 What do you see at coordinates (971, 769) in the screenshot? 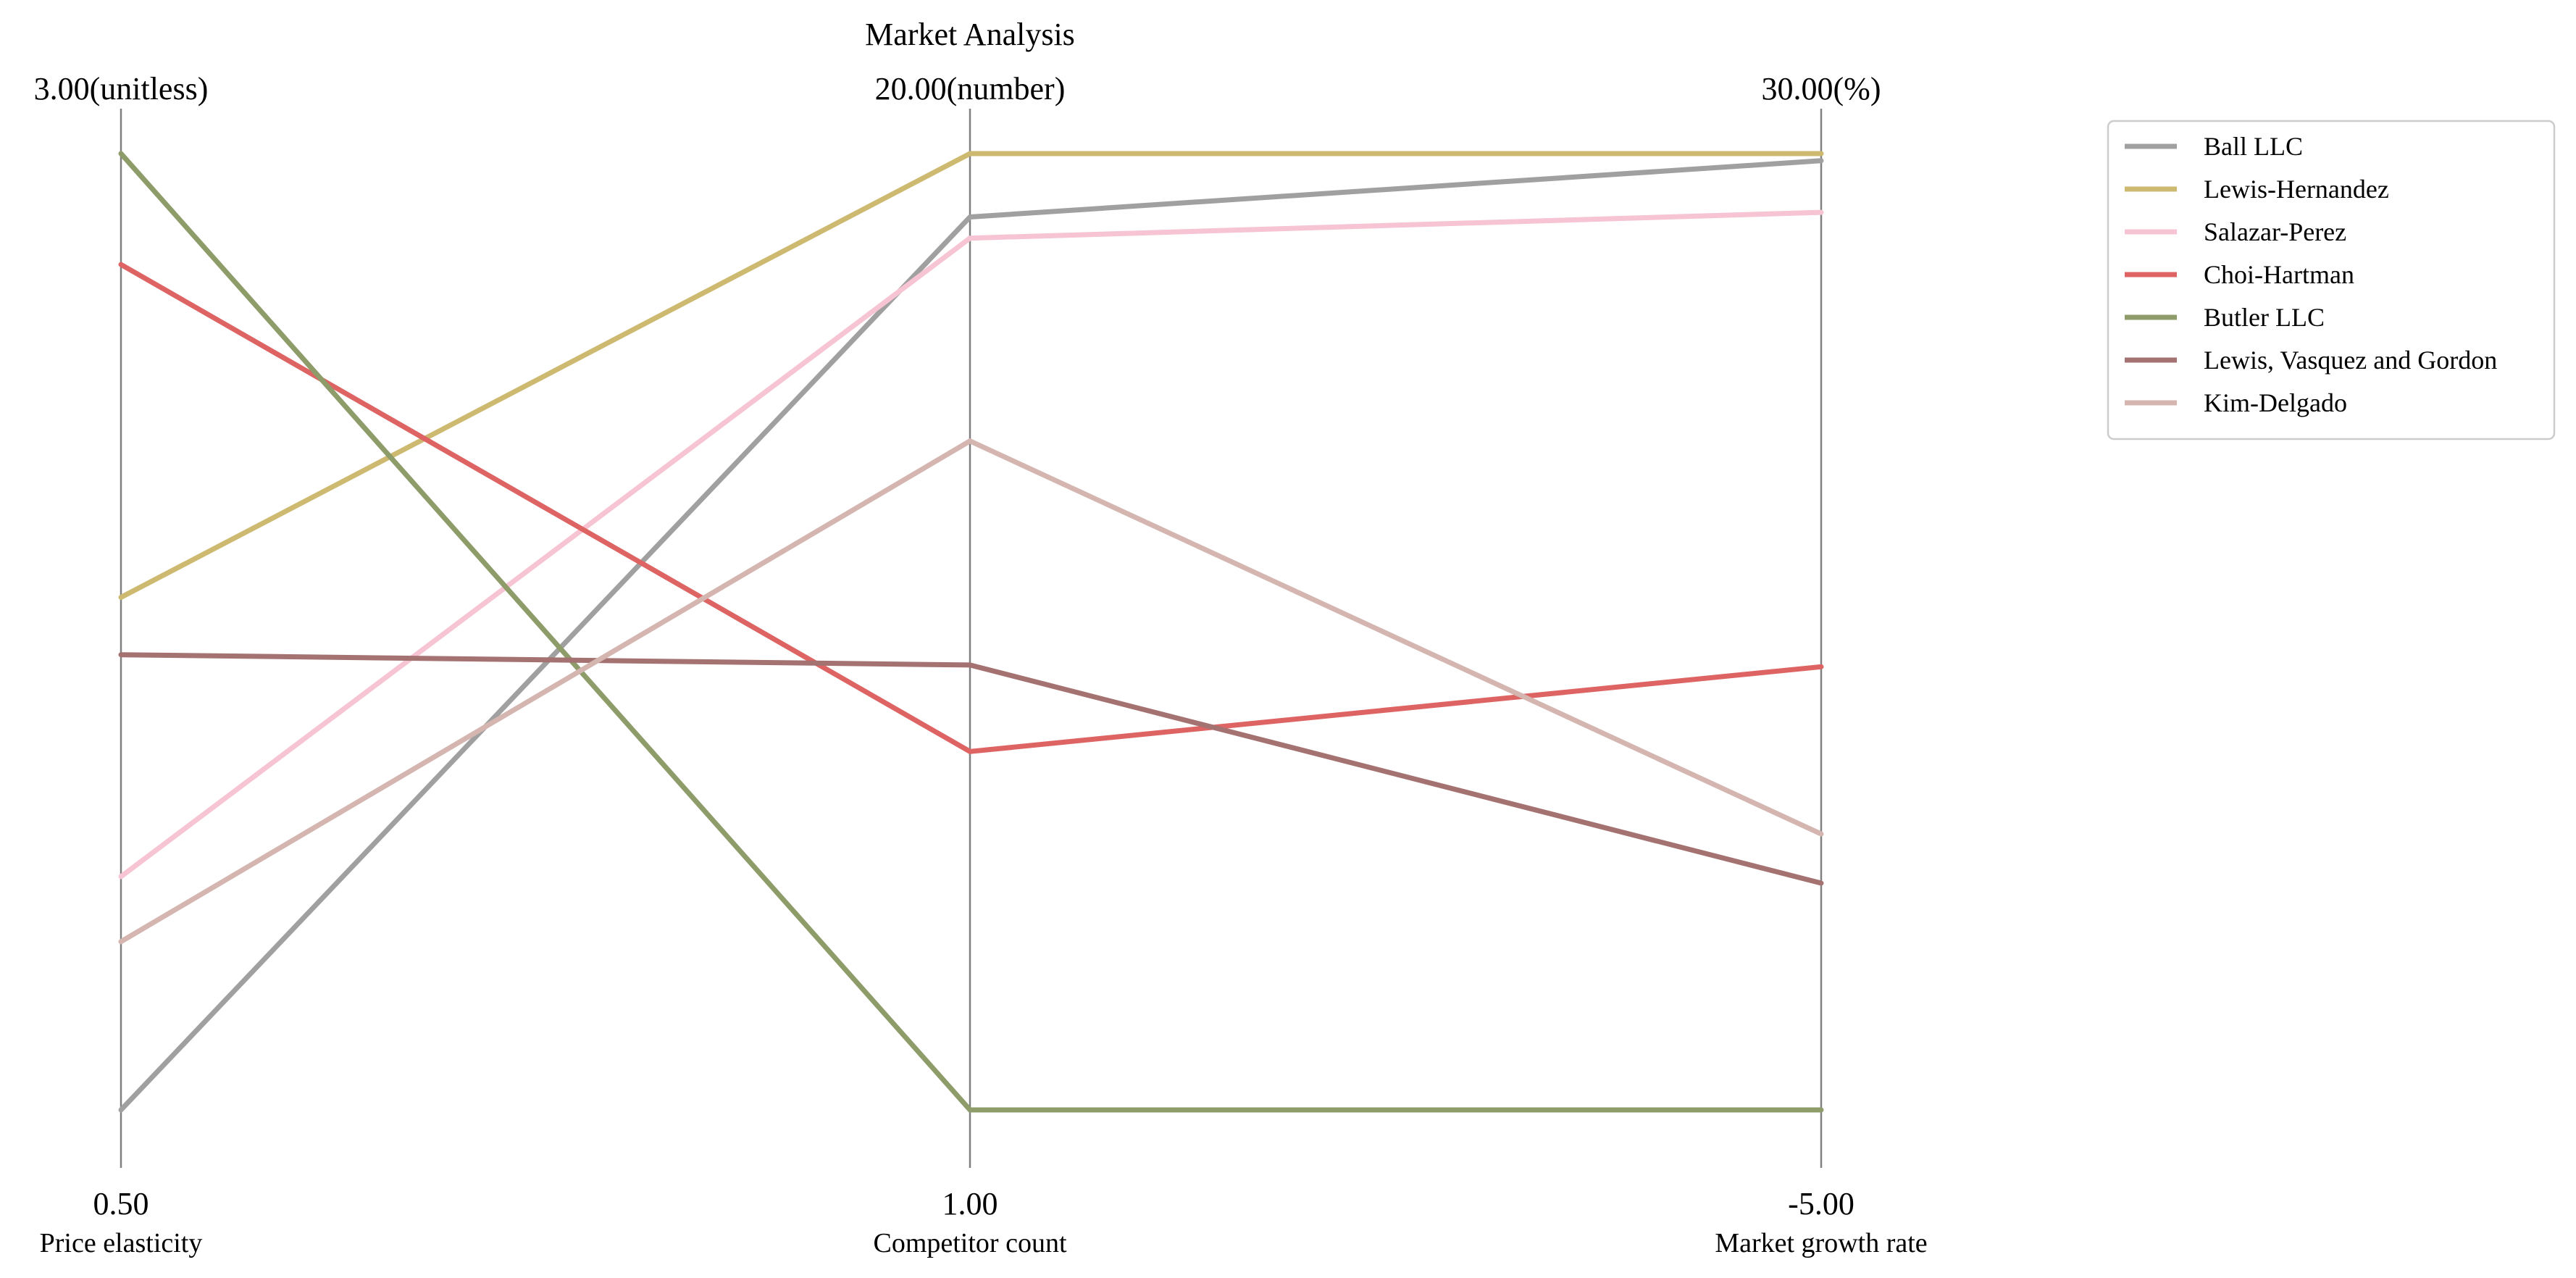
I see `series-line-lewis-vasquez-and-gordon` at bounding box center [971, 769].